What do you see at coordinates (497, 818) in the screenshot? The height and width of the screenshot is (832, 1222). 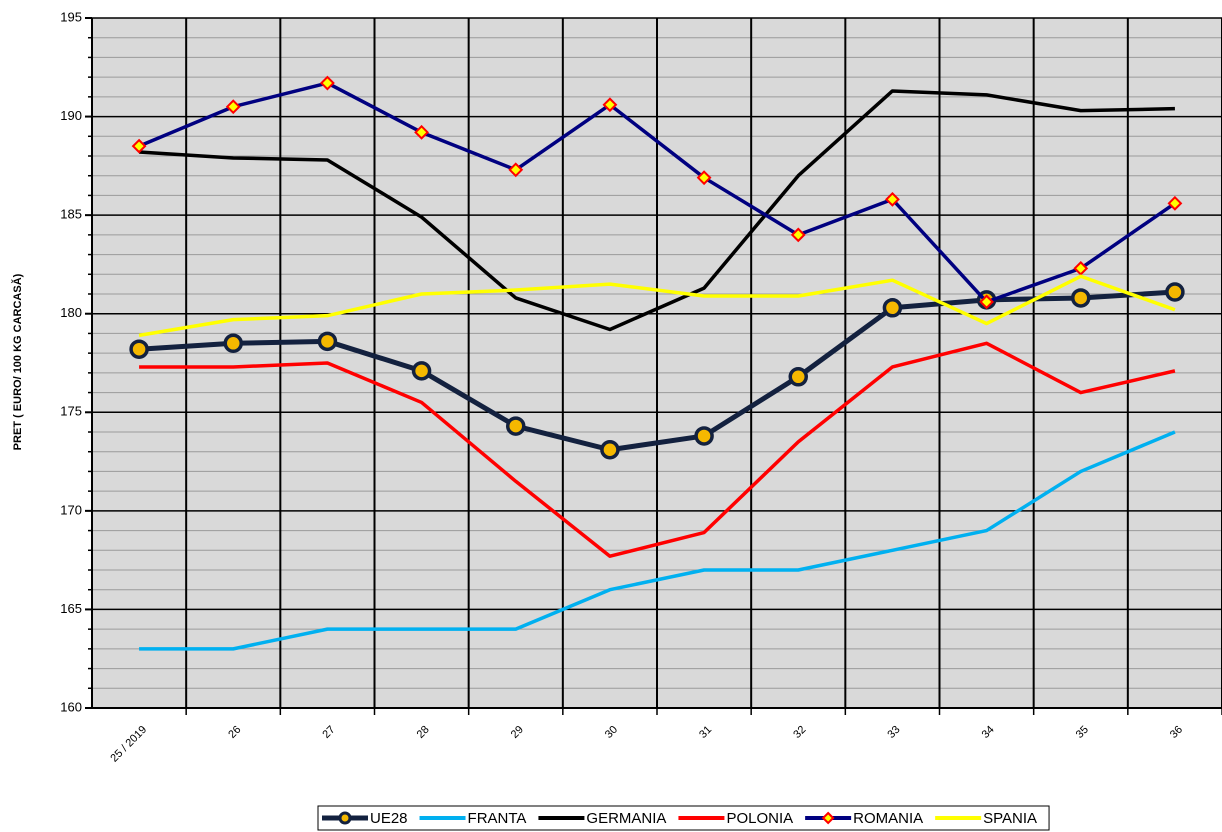 I see `legend-label: FRANTA` at bounding box center [497, 818].